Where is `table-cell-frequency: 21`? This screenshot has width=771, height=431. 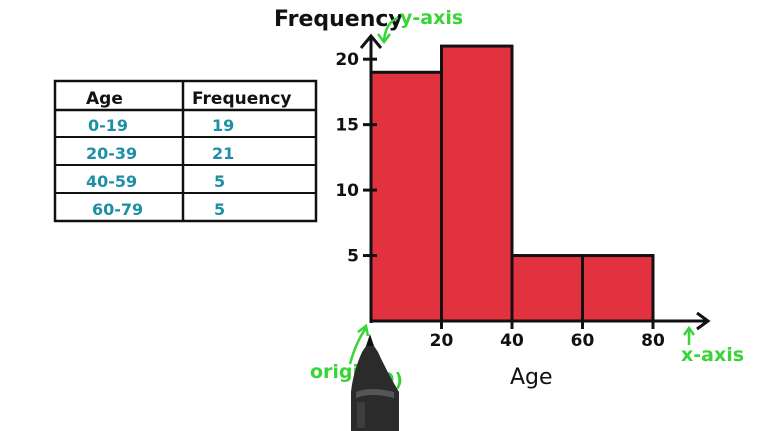
table-cell-frequency: 21 is located at coordinates (223, 153).